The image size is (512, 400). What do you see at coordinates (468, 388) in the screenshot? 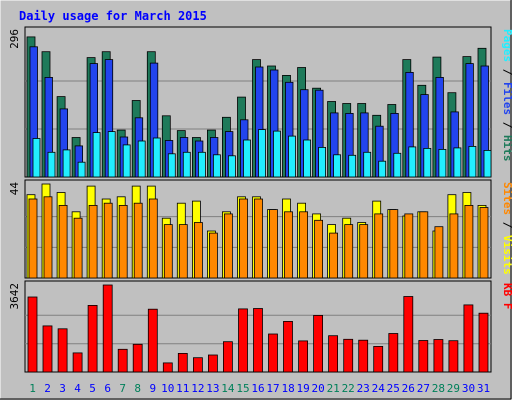
I see `day-label-30: 30` at bounding box center [468, 388].